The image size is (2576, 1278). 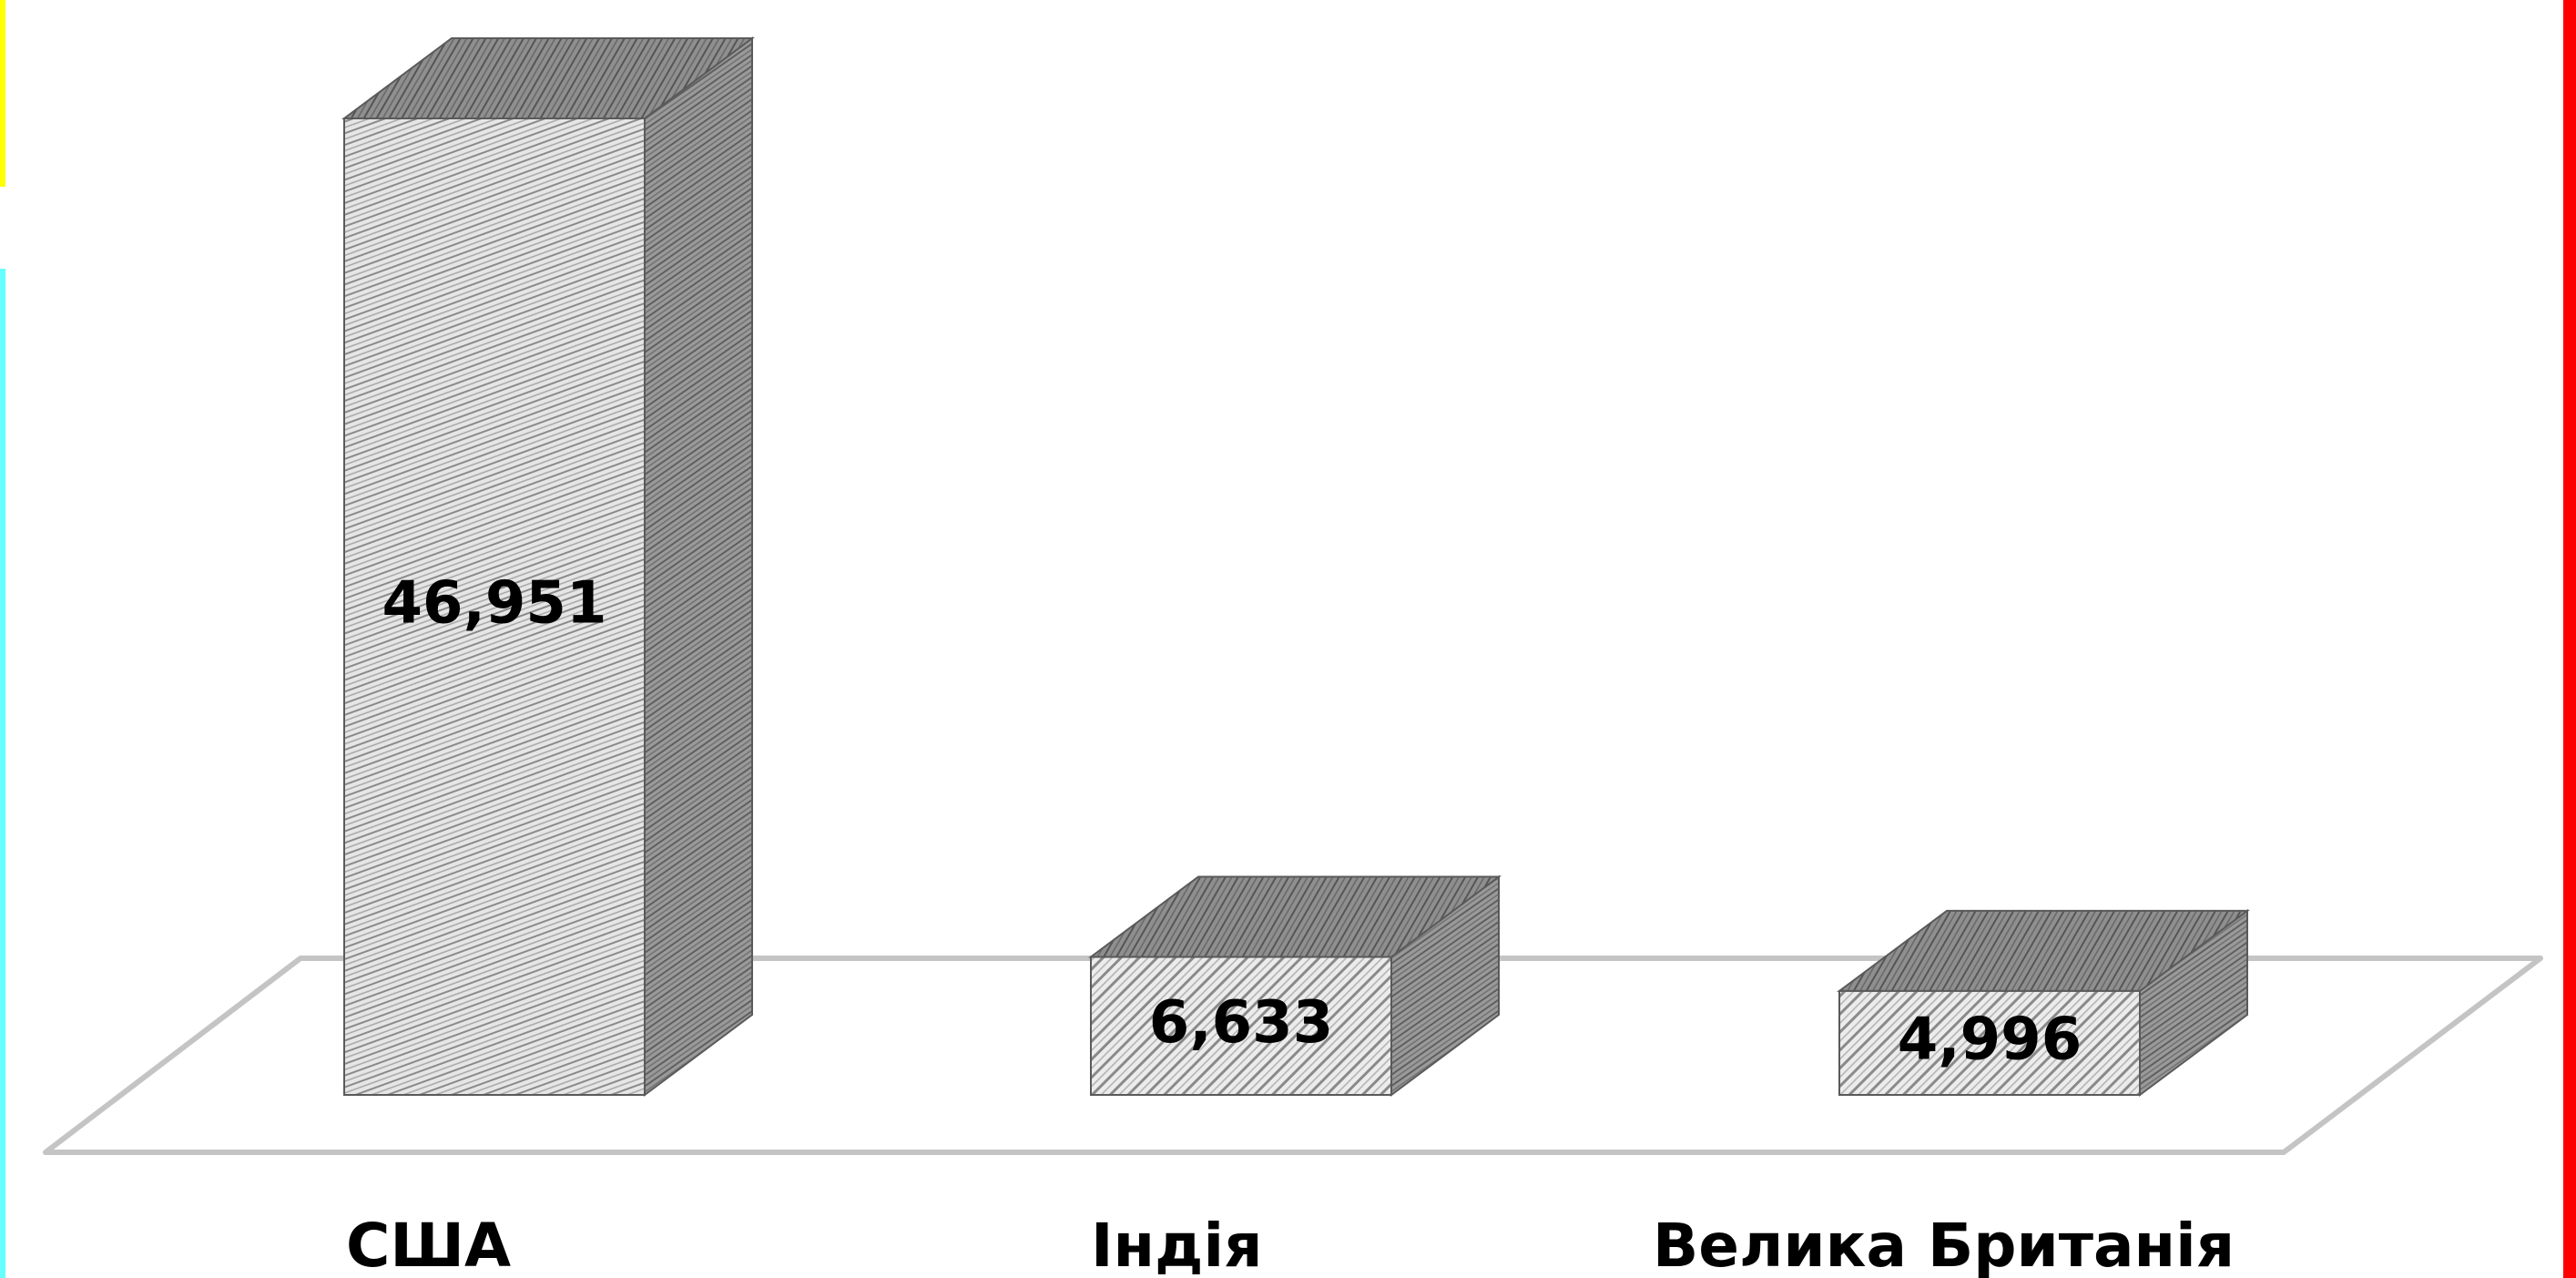 I want to click on data-label-2: 6,633, so click(x=1241, y=1023).